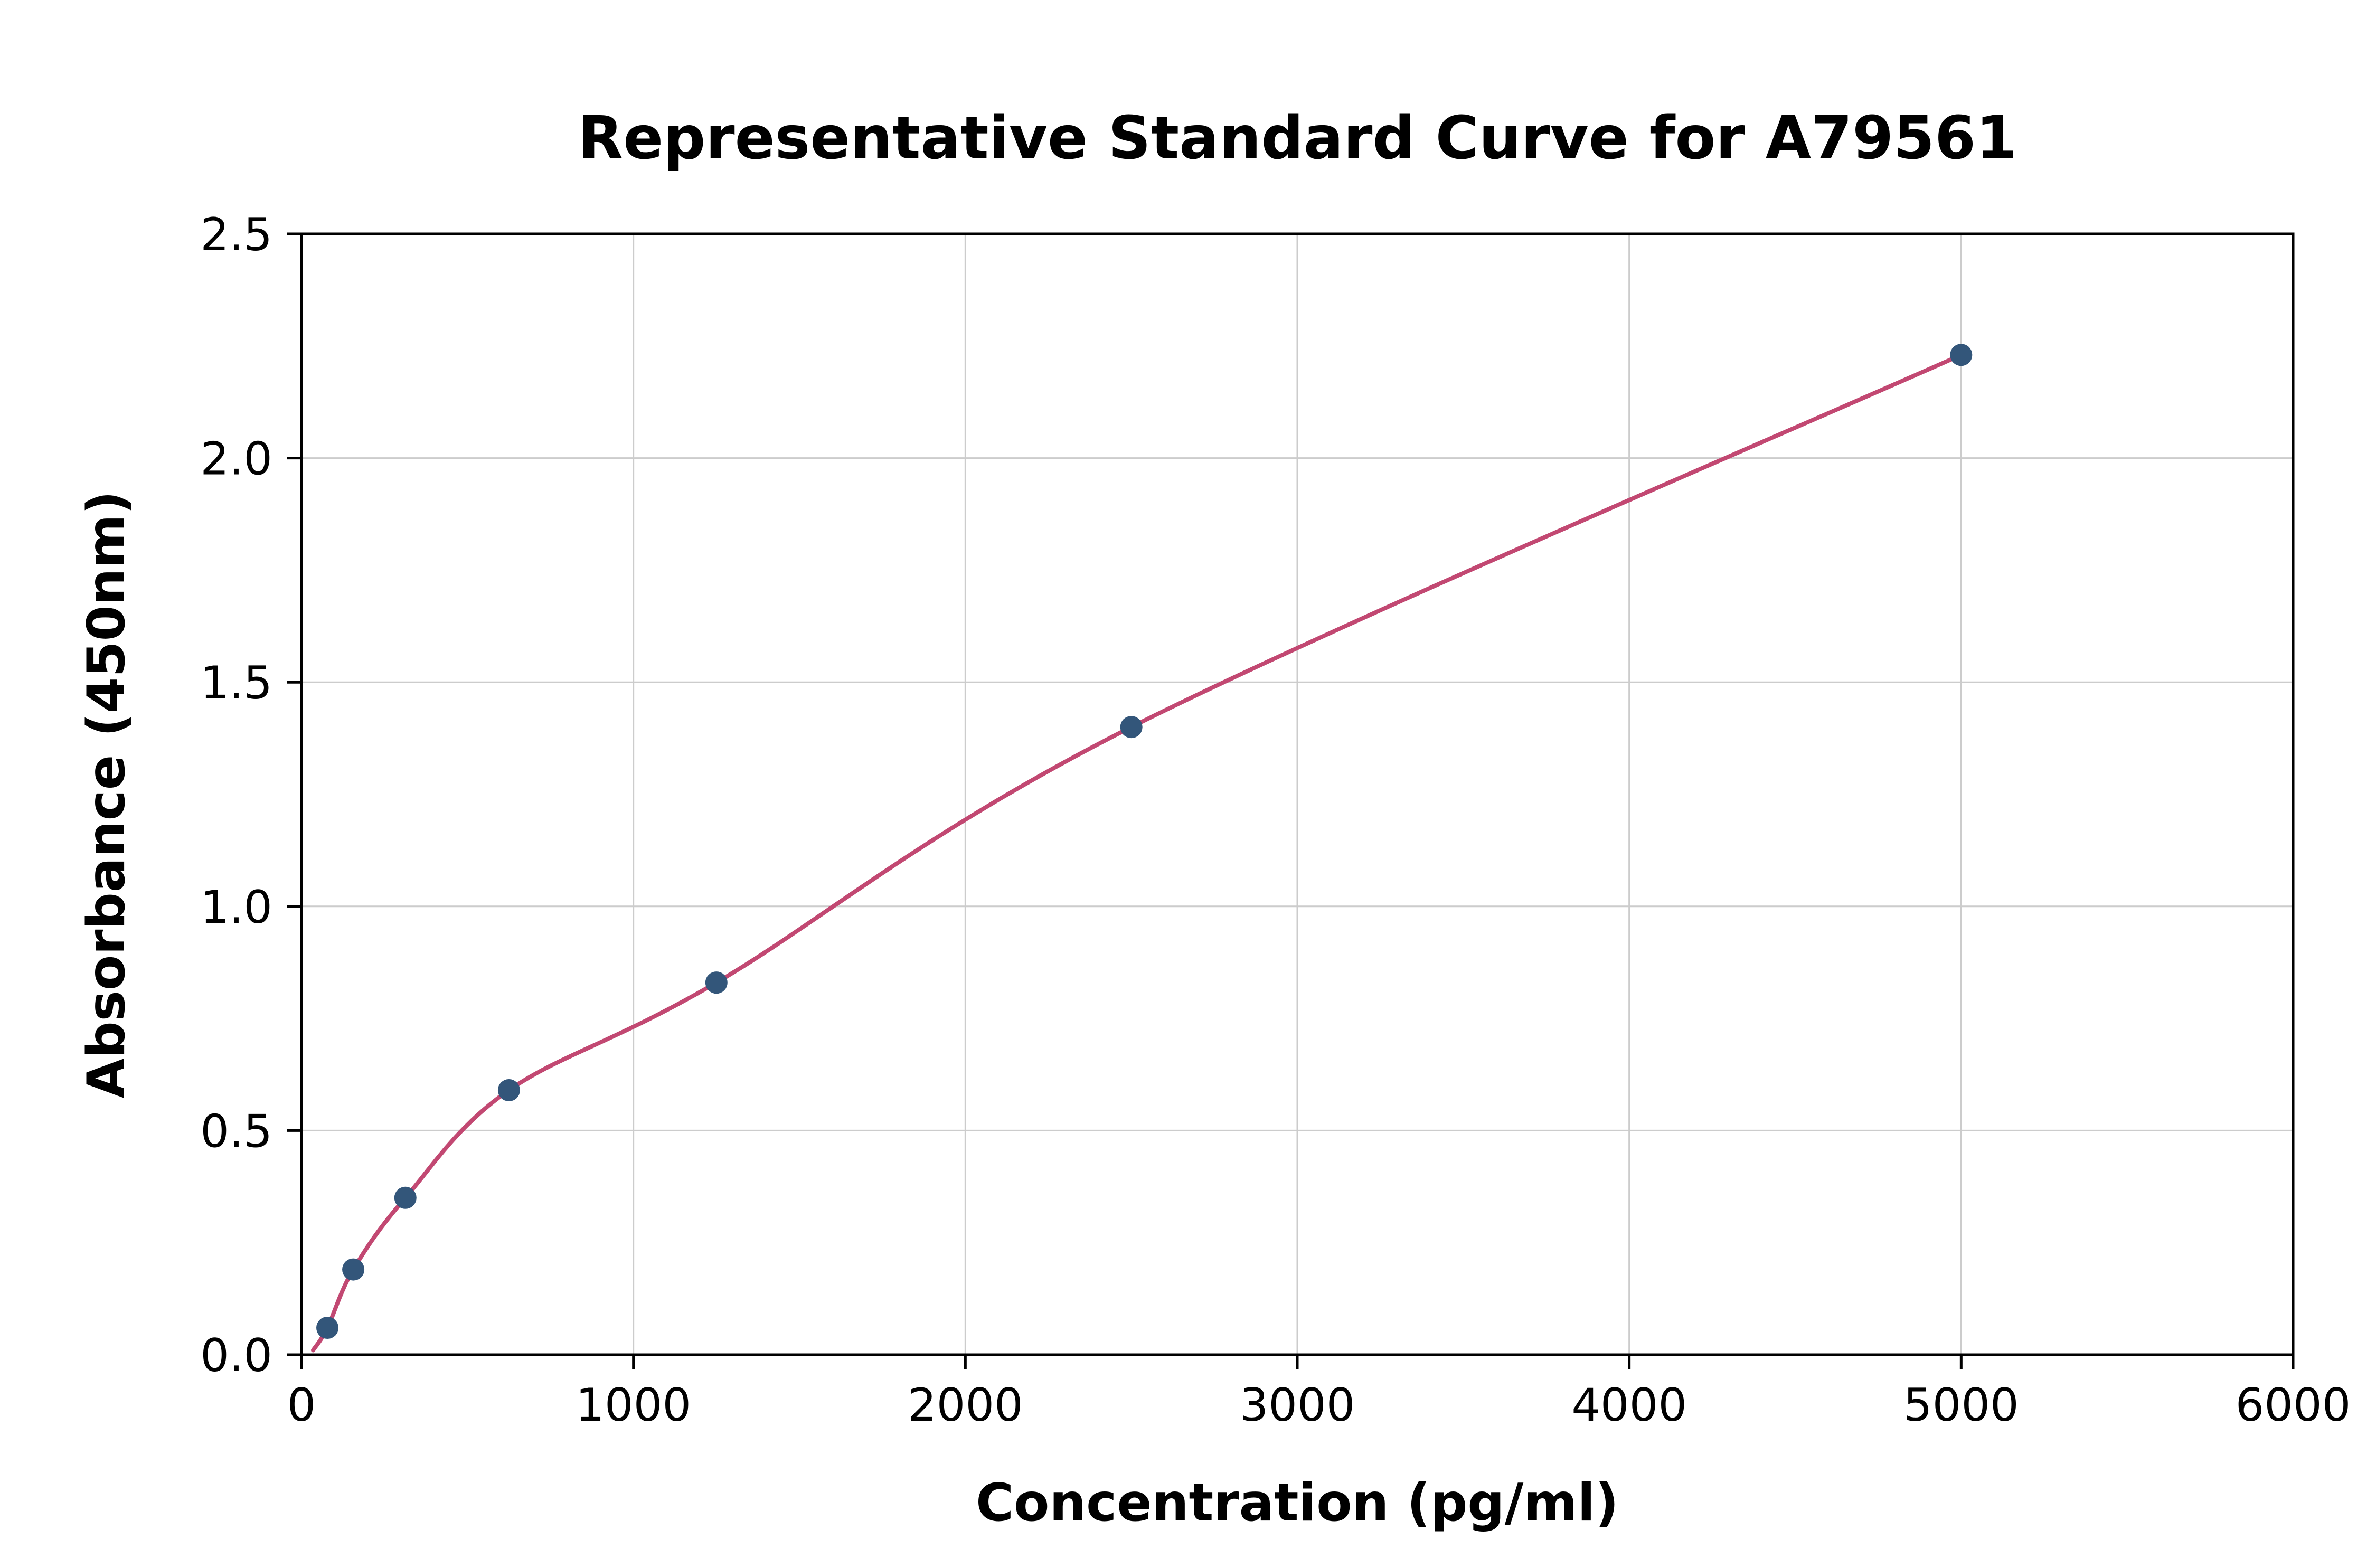 This screenshot has width=2376, height=1568. Describe the element at coordinates (966, 1406) in the screenshot. I see `x-tick-label: 2000` at that location.